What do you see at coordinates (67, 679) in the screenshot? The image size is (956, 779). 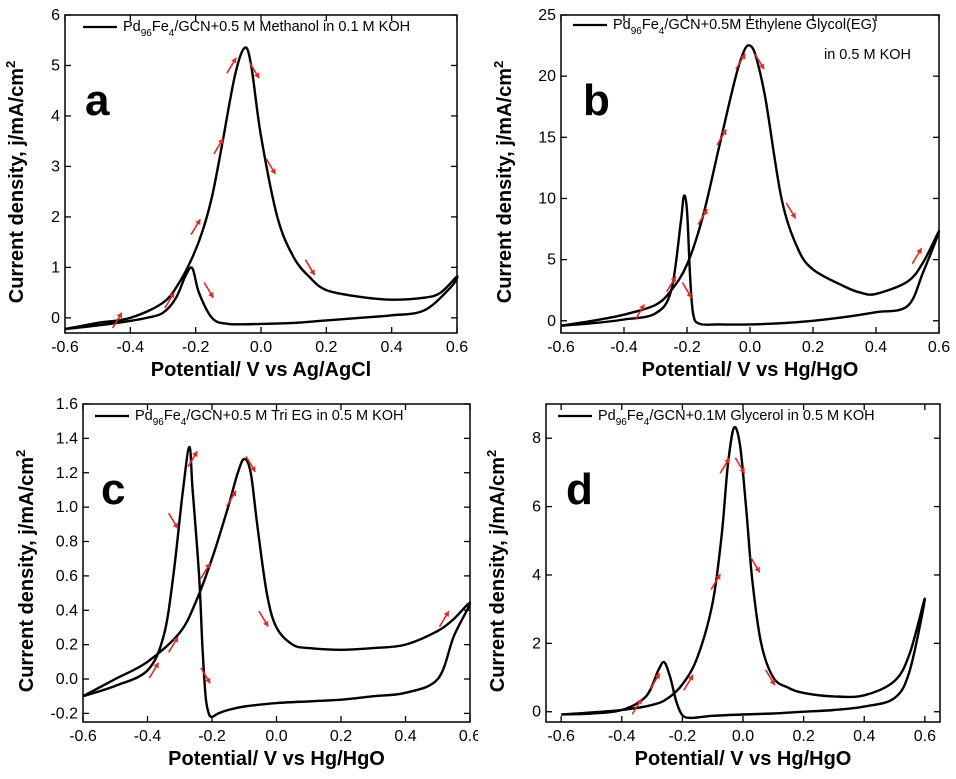 I see `y-tick-label: 0.0` at bounding box center [67, 679].